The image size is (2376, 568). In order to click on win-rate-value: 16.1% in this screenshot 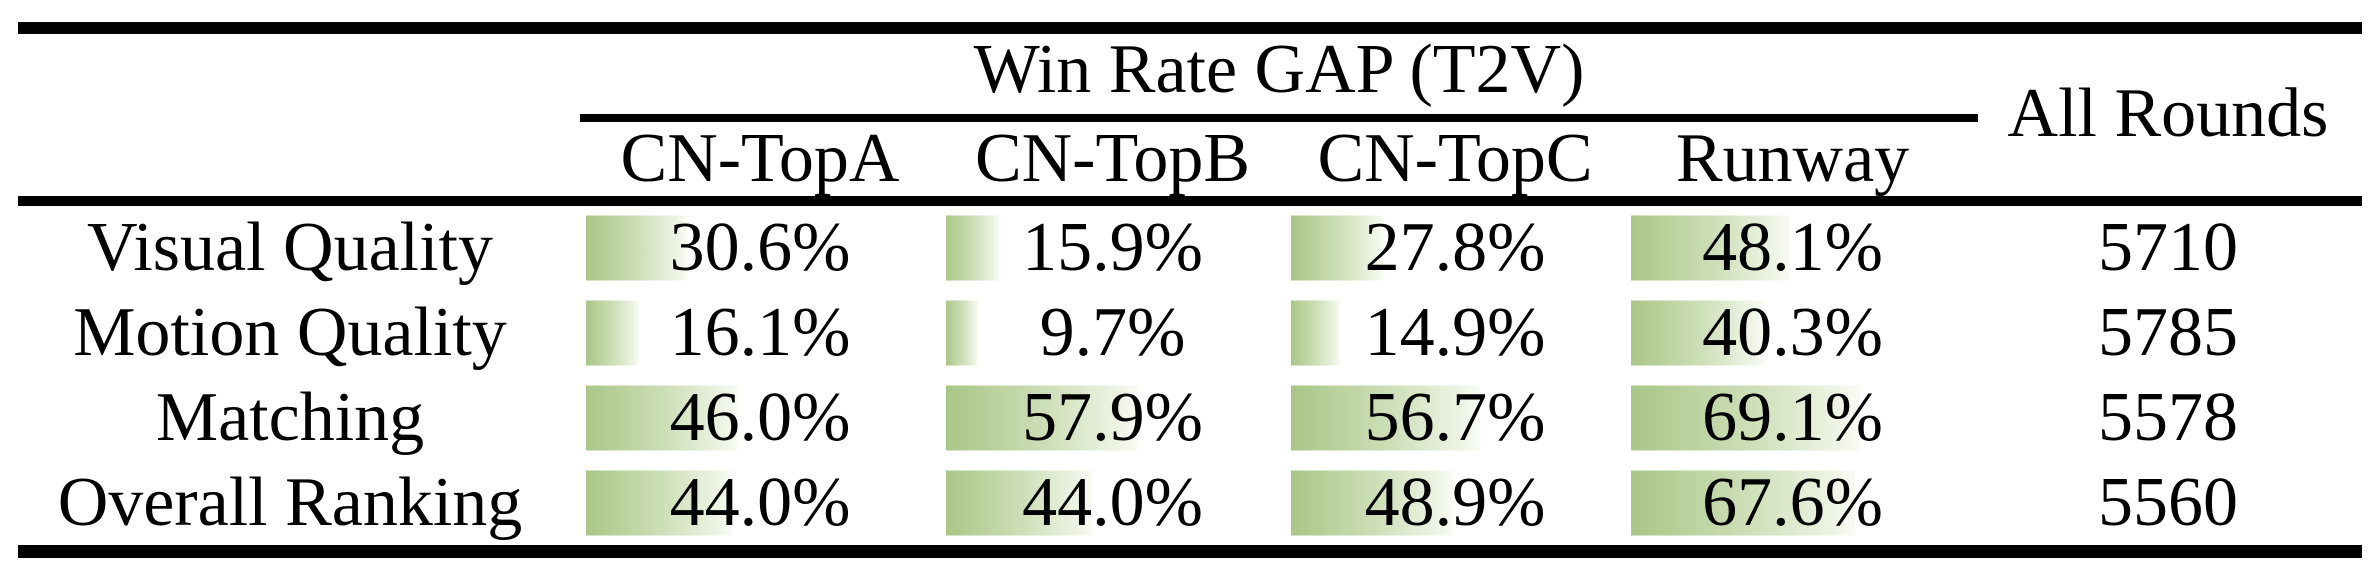, I will do `click(760, 333)`.